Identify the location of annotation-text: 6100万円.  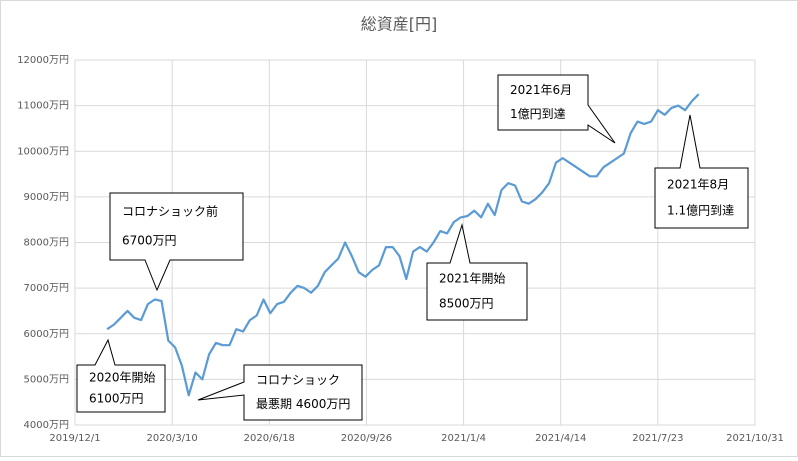
(116, 398).